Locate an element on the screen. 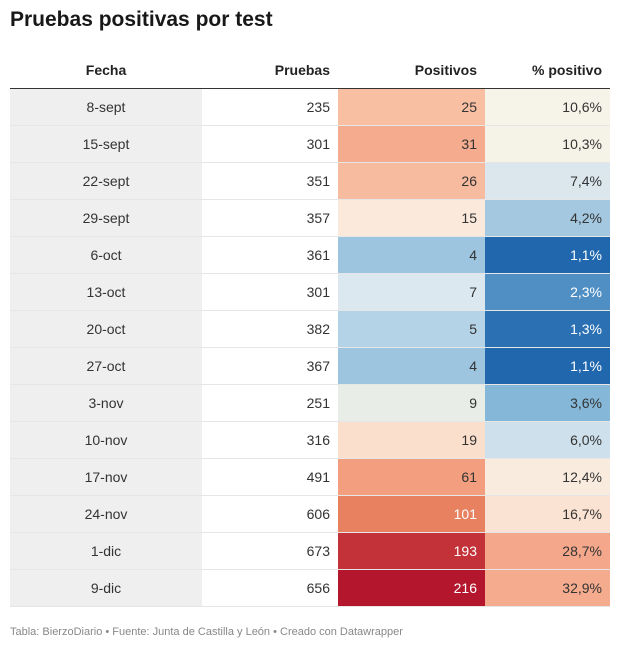 The height and width of the screenshot is (649, 620). table-row: 9-dic 656 216 32,9% is located at coordinates (310, 588).